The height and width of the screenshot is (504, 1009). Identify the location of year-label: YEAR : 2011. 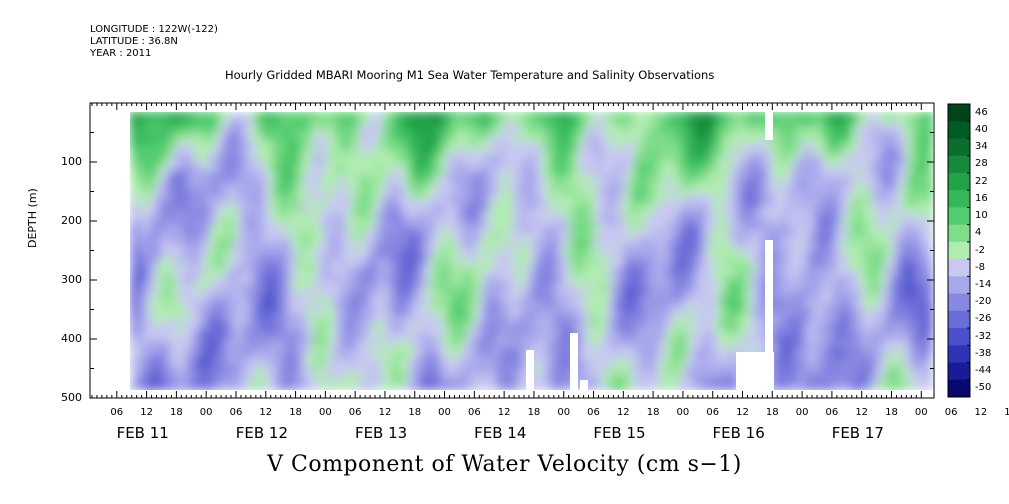
(121, 53).